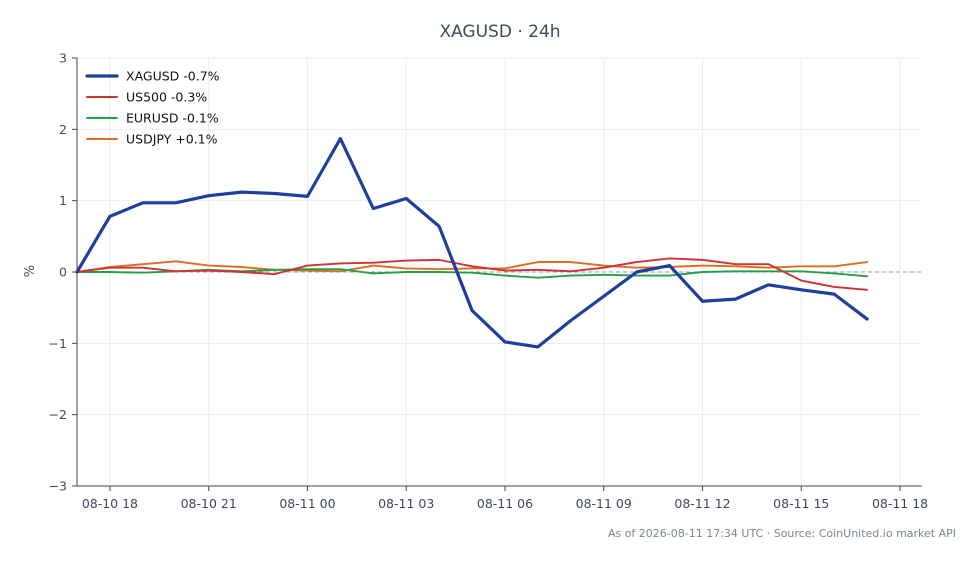  I want to click on legend-label: EURUSD -0.1%, so click(172, 118).